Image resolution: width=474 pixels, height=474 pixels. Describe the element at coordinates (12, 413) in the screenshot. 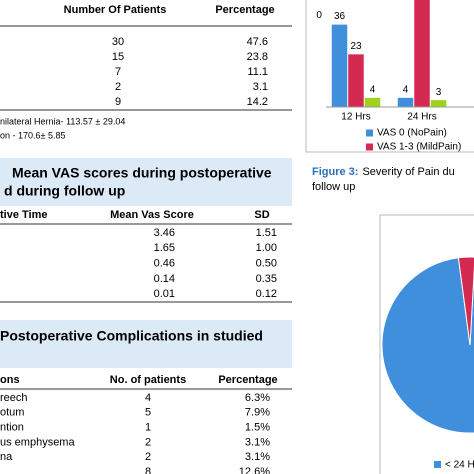

I see `cell: otum` at that location.